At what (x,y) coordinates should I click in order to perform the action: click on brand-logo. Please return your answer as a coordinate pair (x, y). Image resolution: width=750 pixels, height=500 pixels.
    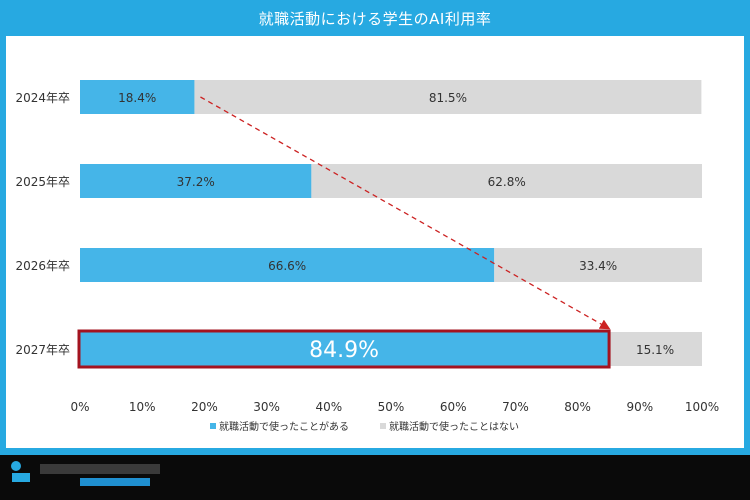
    Looking at the image, I should click on (85, 475).